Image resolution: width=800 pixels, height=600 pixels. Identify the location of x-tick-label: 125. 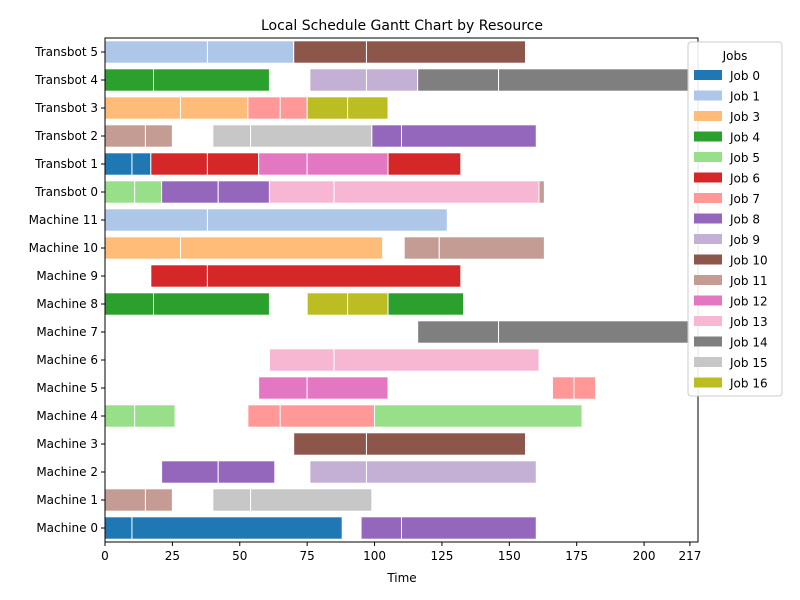
(441, 556).